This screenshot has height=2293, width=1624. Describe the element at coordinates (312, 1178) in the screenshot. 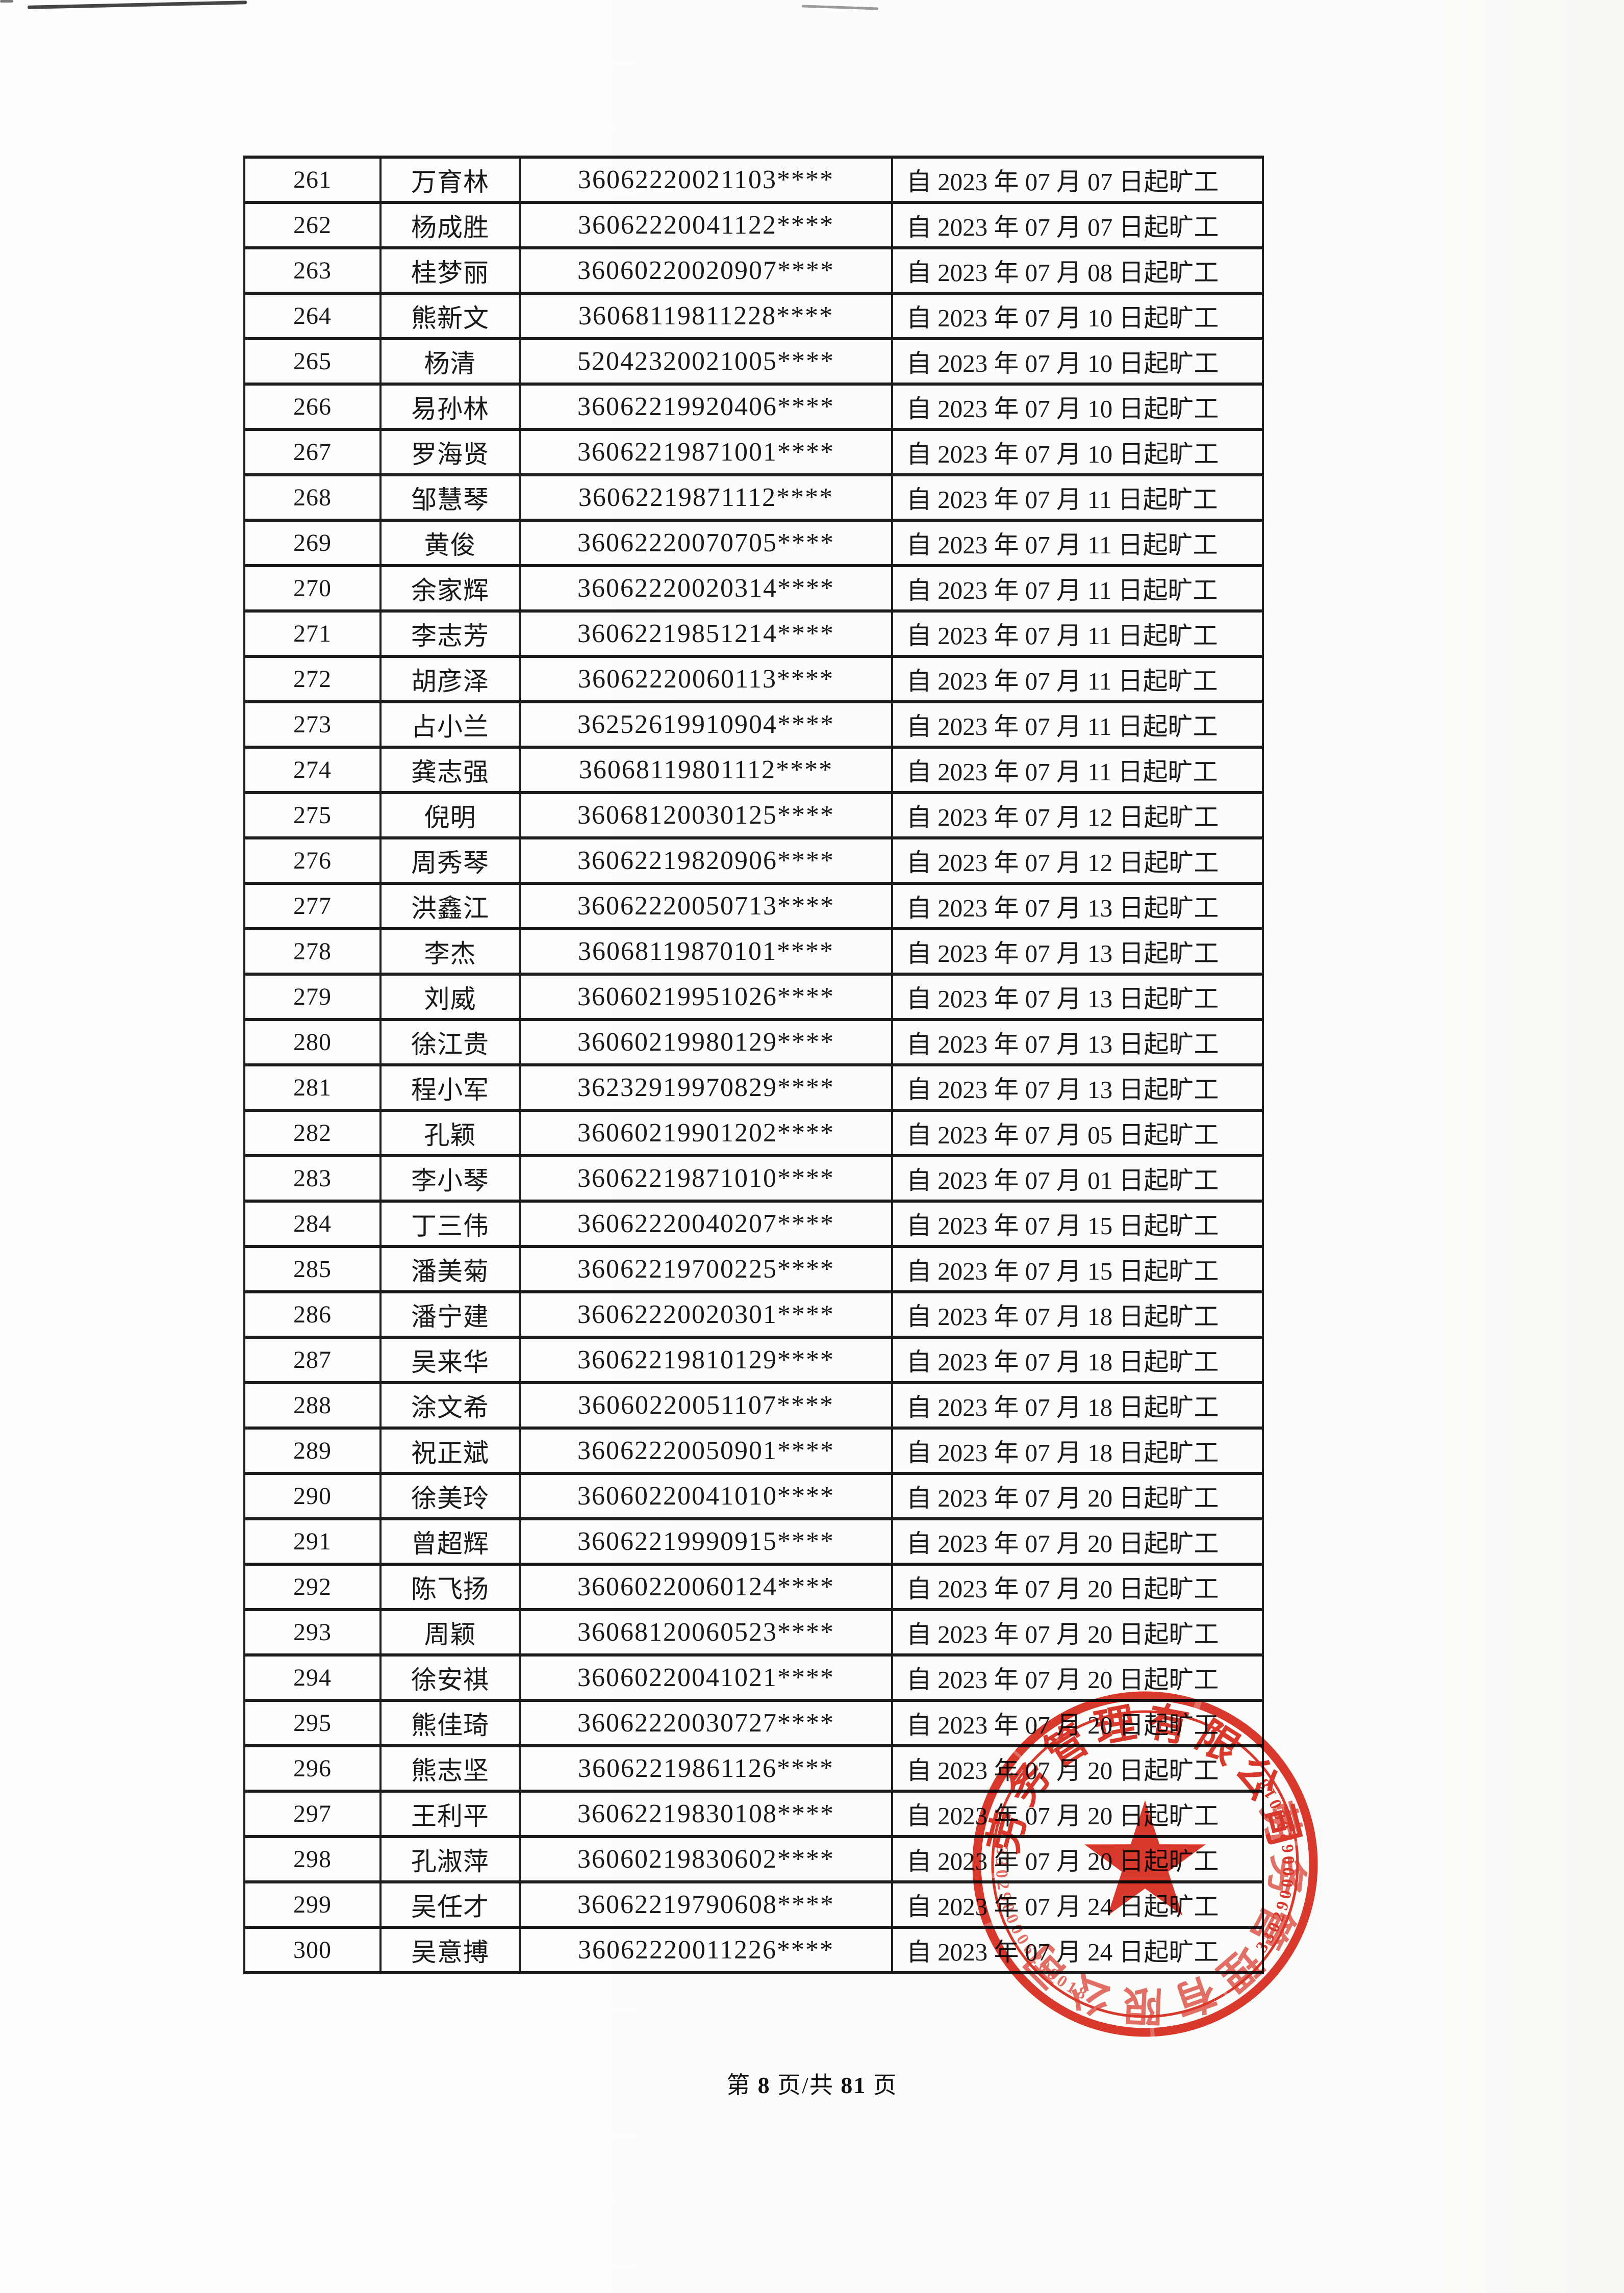

I see `cell-index: 283` at that location.